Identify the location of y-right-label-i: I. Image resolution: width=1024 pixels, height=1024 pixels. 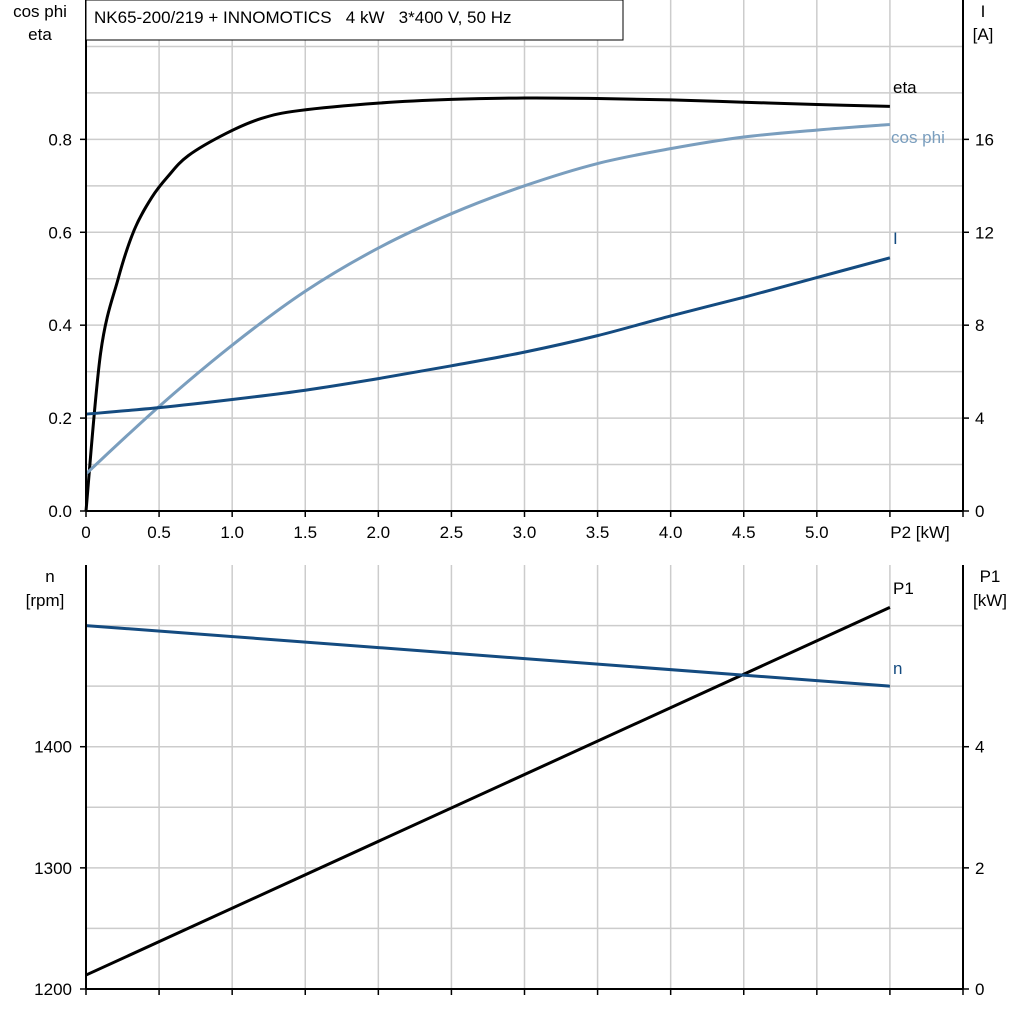
(983, 11).